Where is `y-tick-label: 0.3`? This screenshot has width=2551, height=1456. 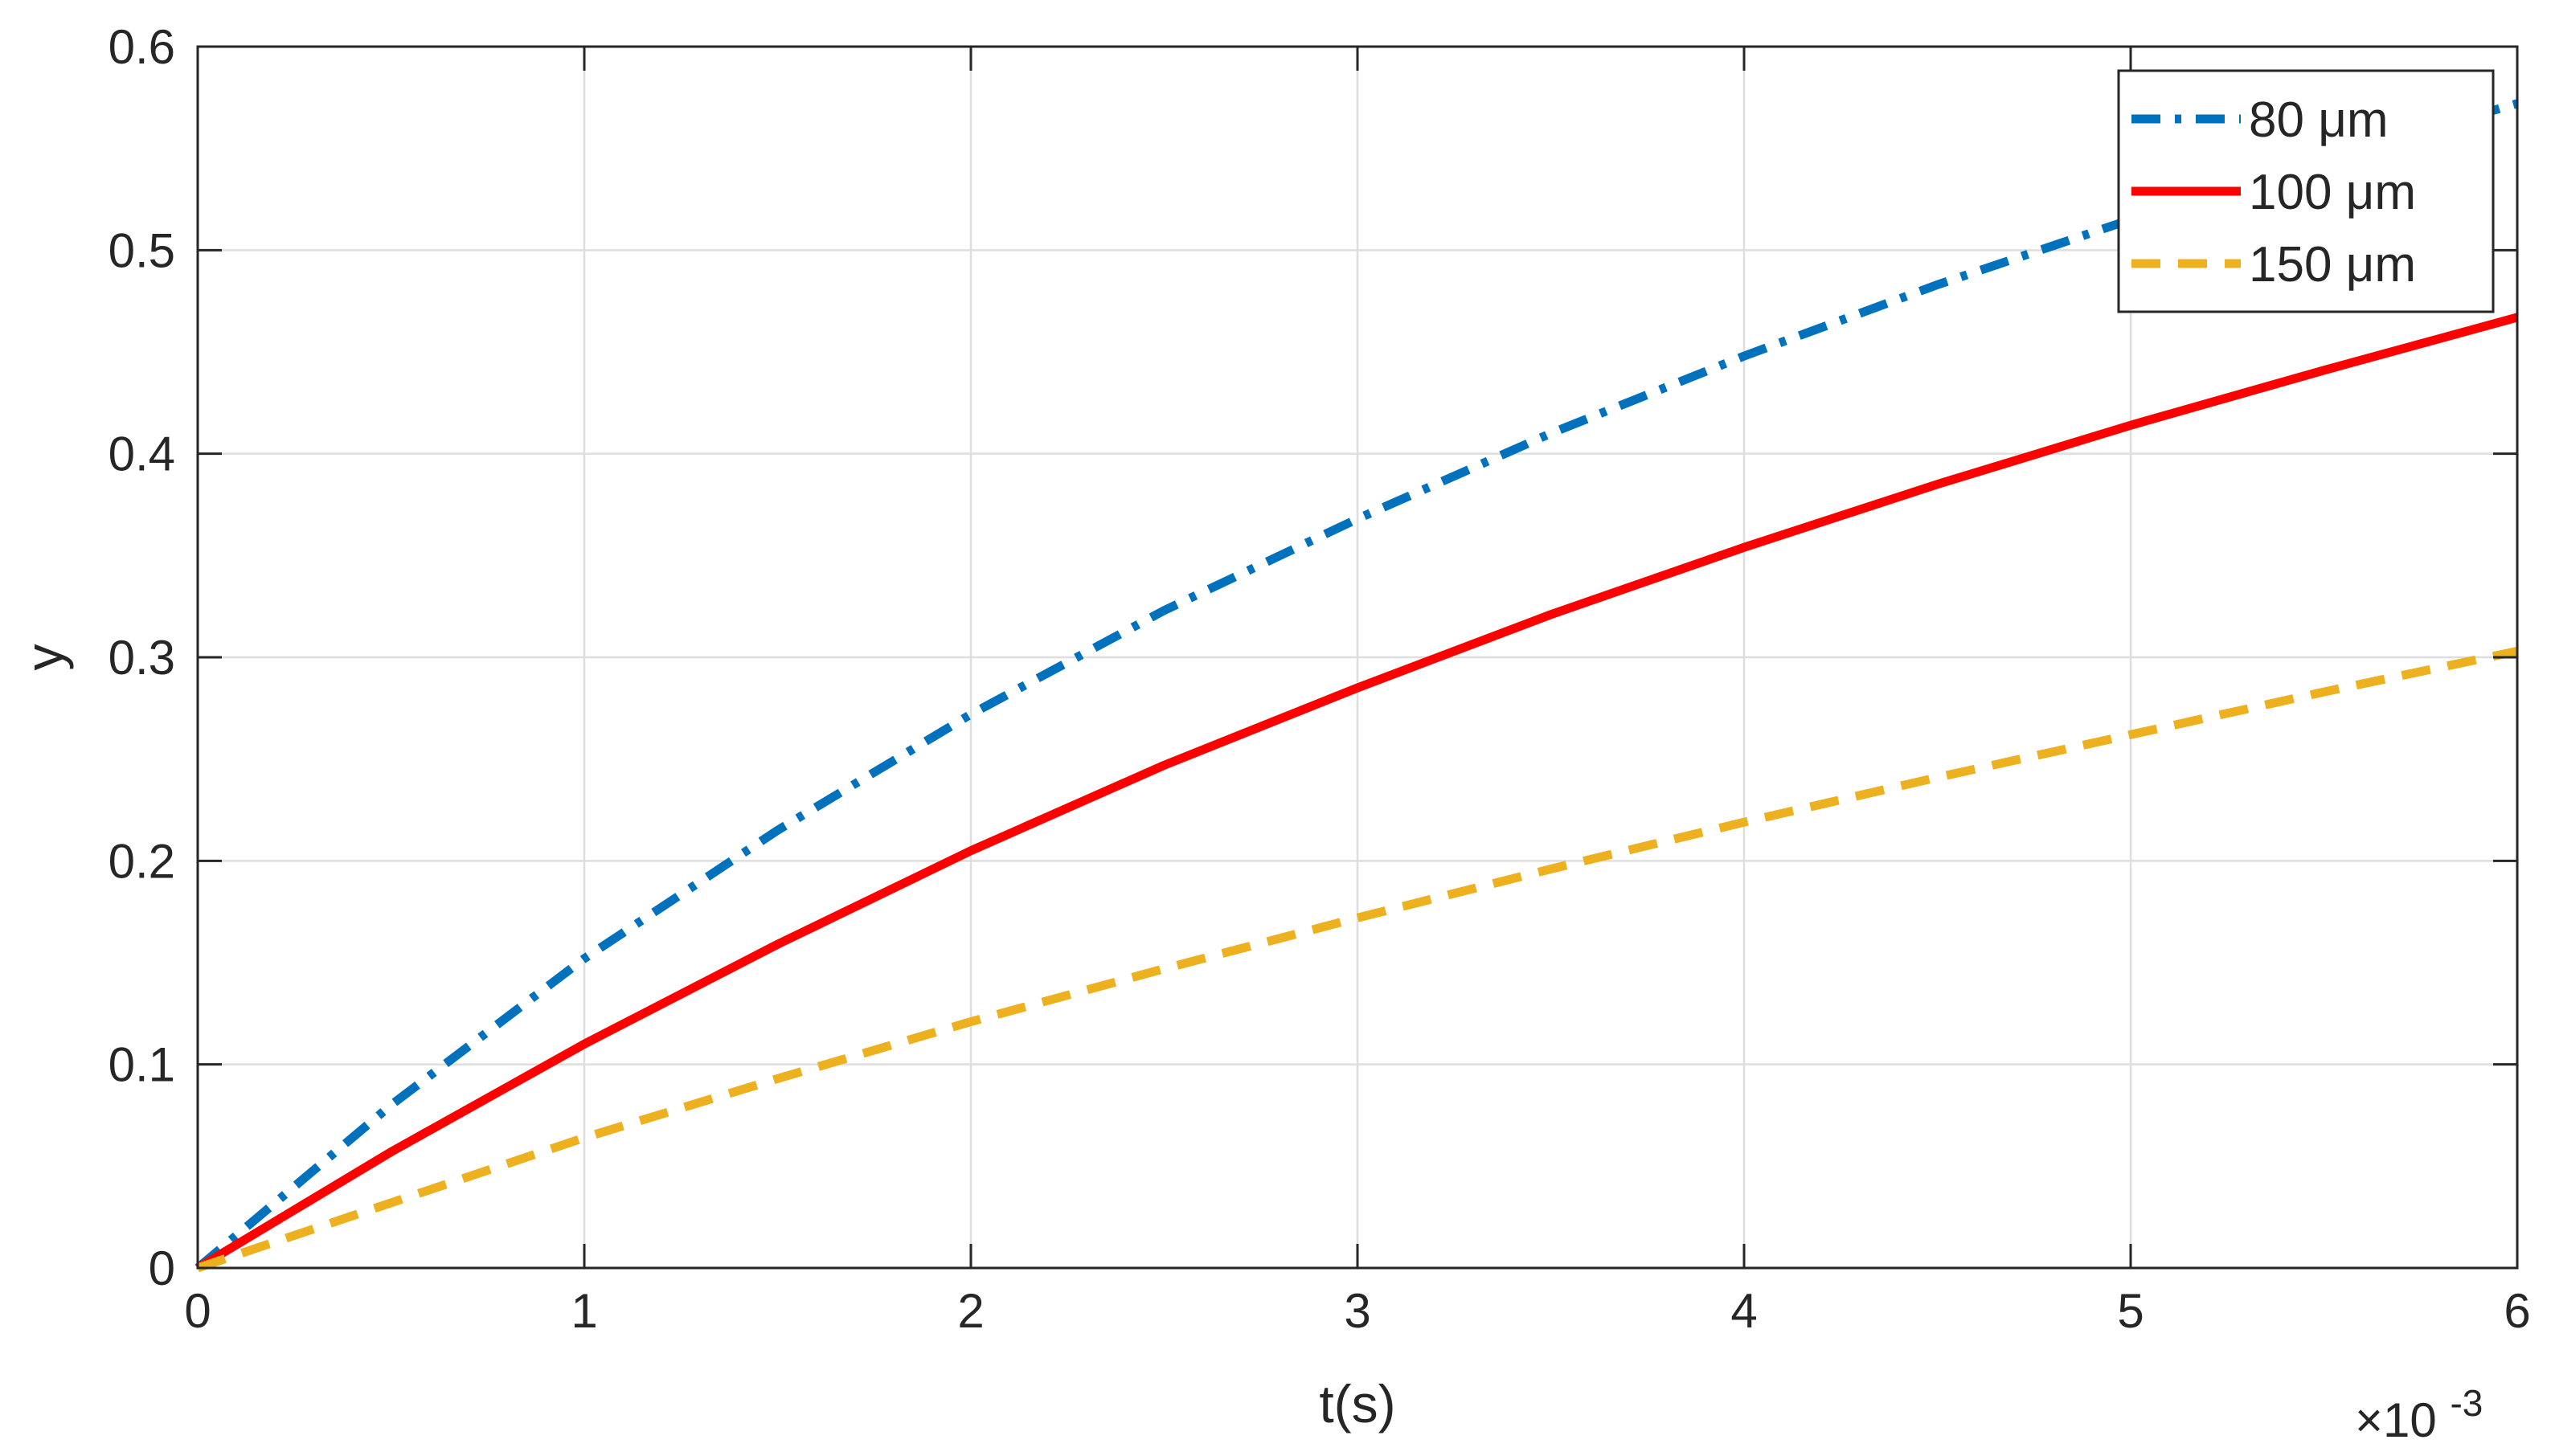
y-tick-label: 0.3 is located at coordinates (142, 658).